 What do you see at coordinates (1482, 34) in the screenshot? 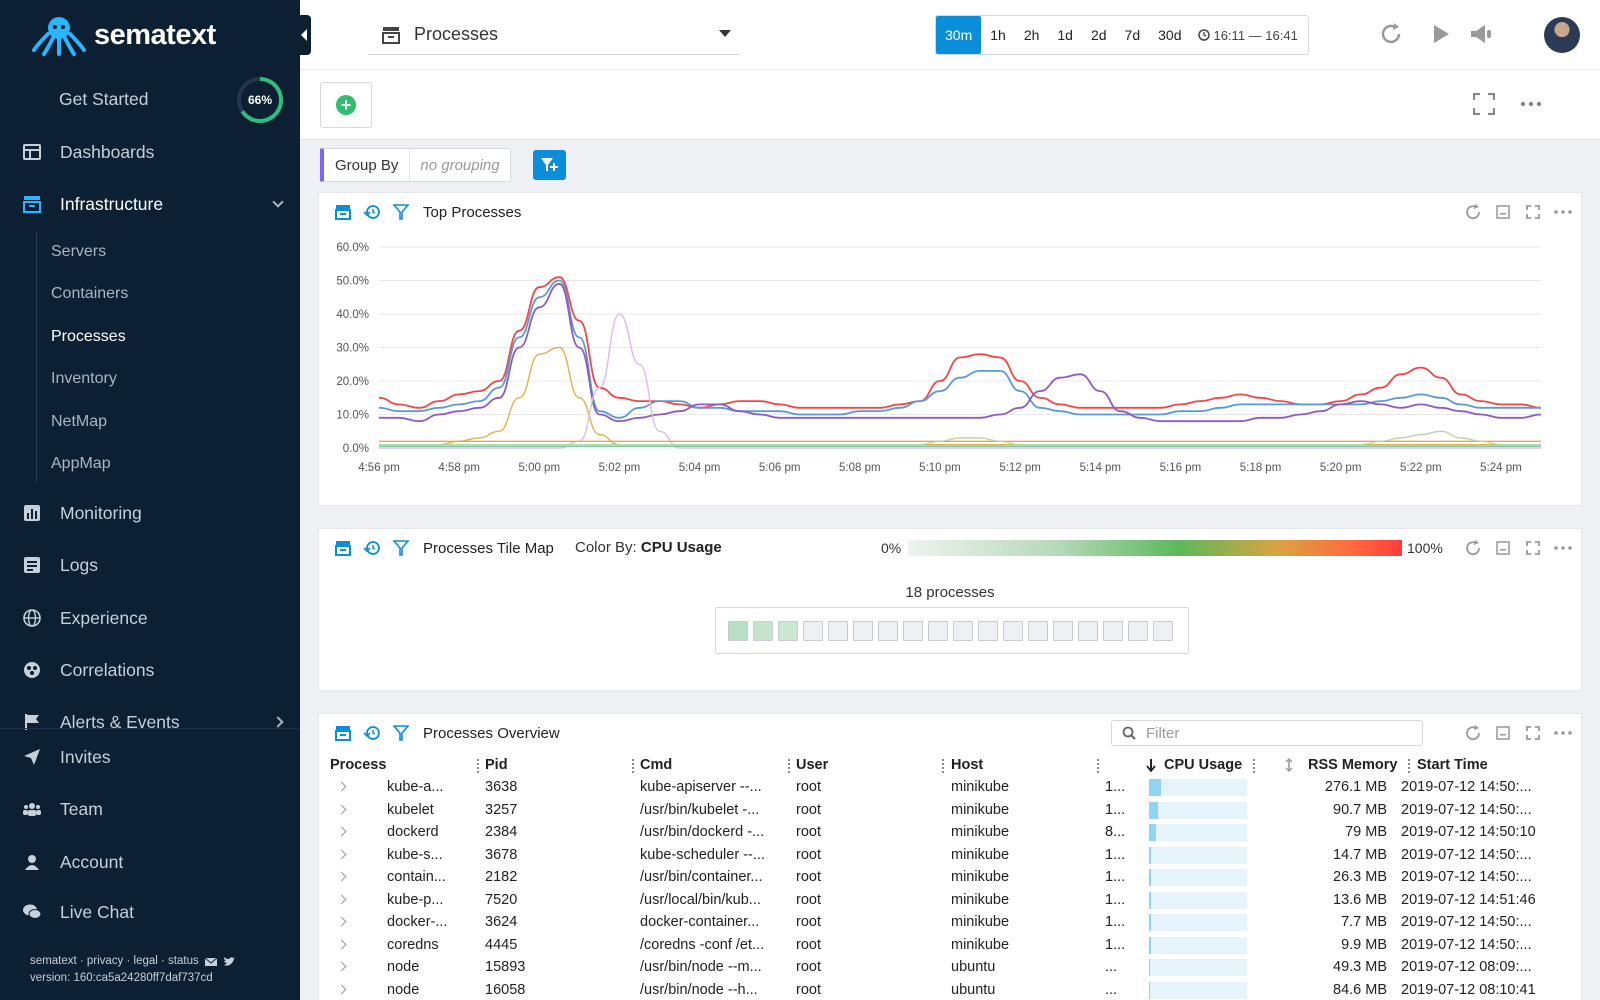
I see `announcement-icon` at bounding box center [1482, 34].